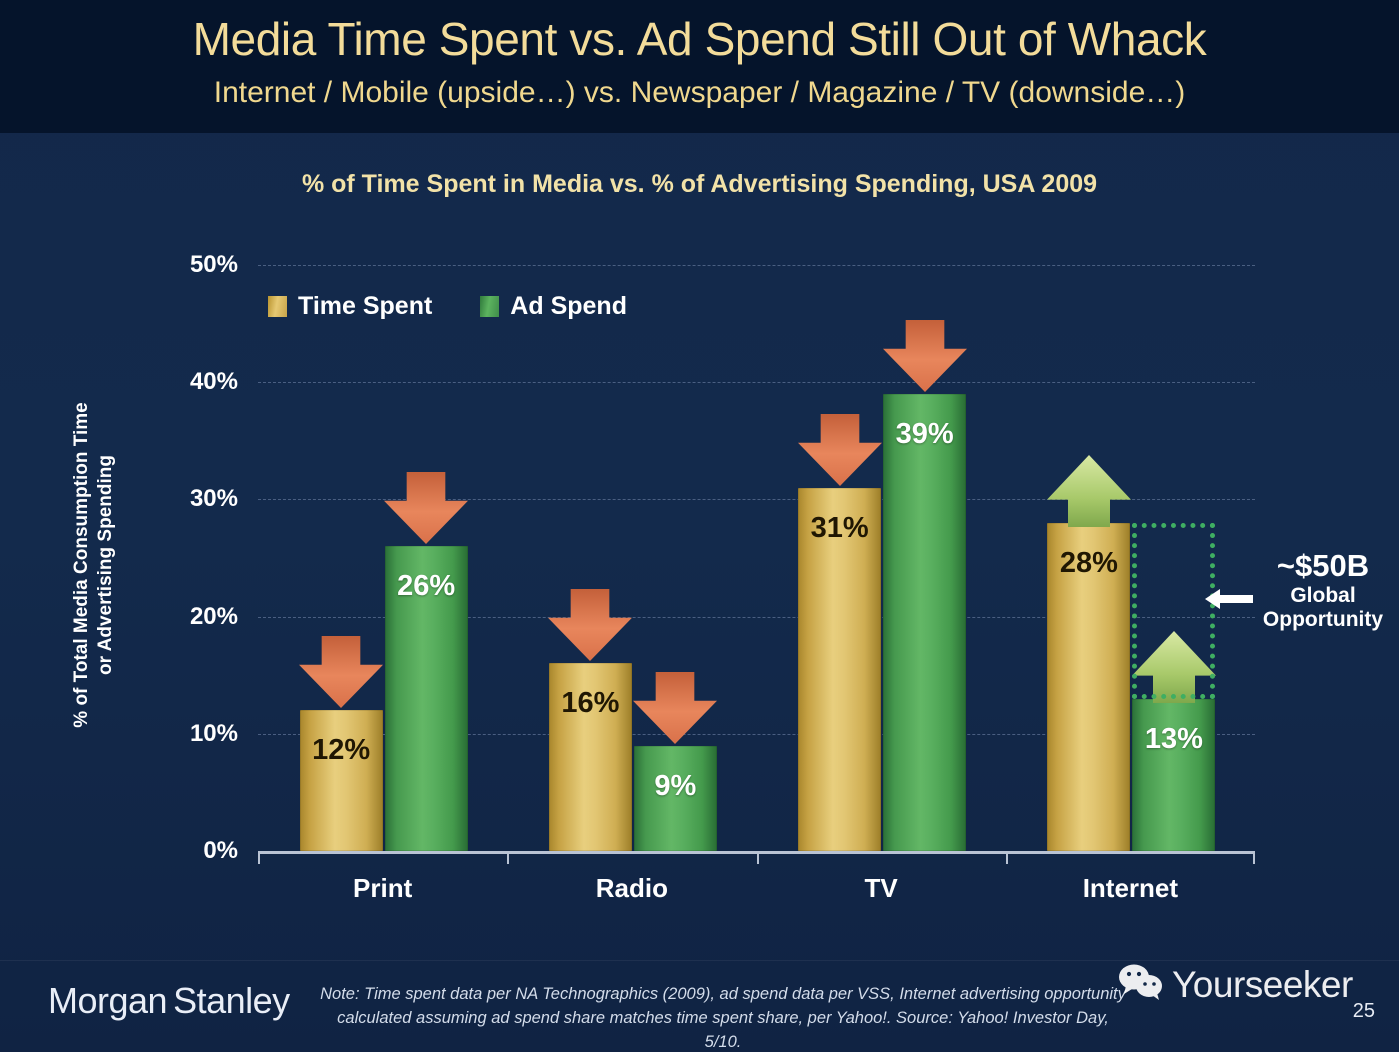  I want to click on brand-second: Stanley, so click(231, 1000).